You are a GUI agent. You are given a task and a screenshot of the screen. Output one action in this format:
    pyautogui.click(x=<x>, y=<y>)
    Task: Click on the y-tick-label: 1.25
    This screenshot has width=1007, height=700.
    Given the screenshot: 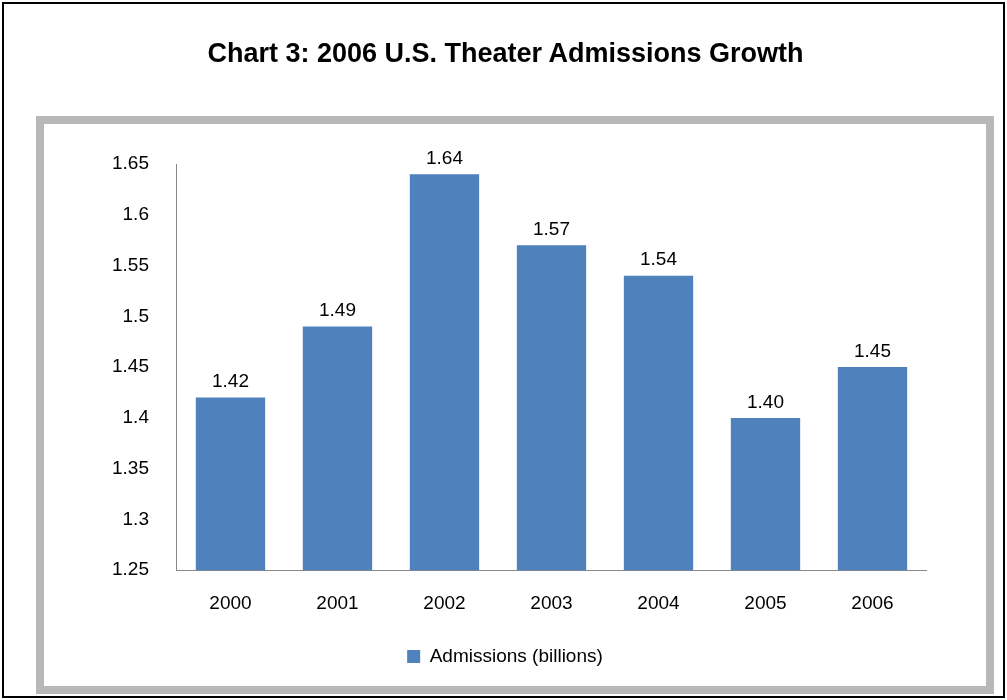 What is the action you would take?
    pyautogui.click(x=130, y=569)
    